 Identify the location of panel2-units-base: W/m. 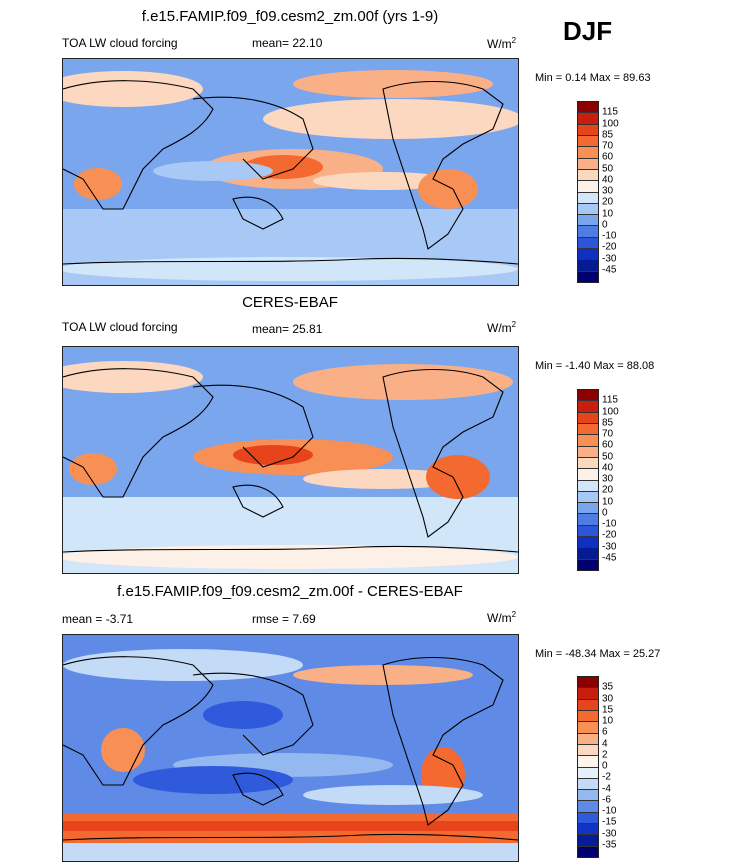
(499, 328).